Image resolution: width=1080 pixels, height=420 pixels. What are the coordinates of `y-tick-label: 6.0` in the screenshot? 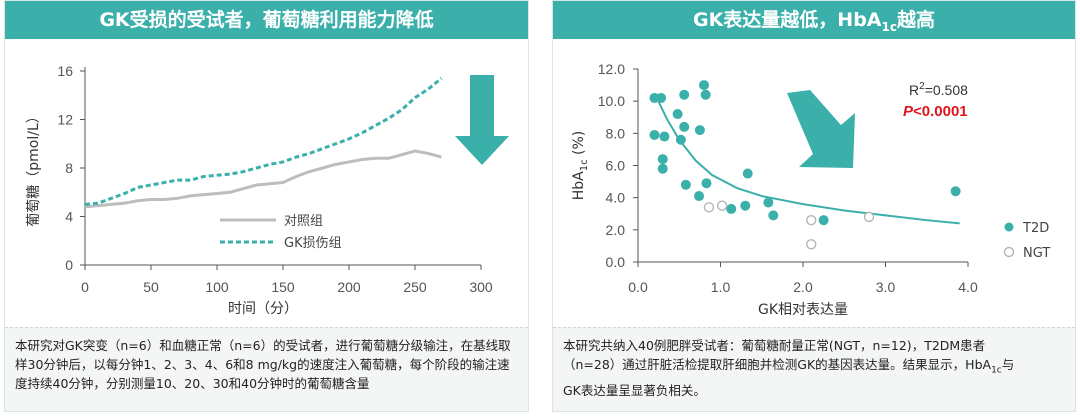 It's located at (616, 166).